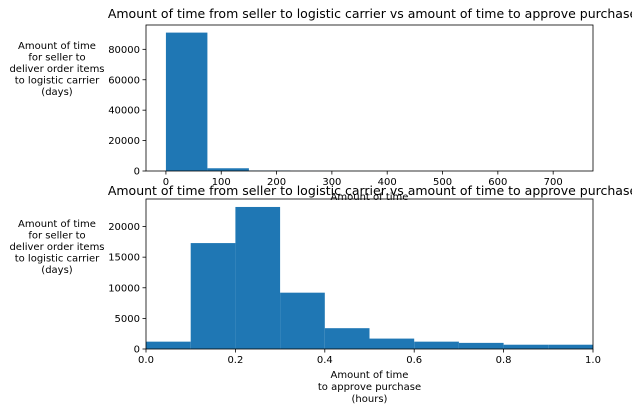 The height and width of the screenshot is (410, 632). What do you see at coordinates (325, 360) in the screenshot?
I see `x-tick-label: 0.4` at bounding box center [325, 360].